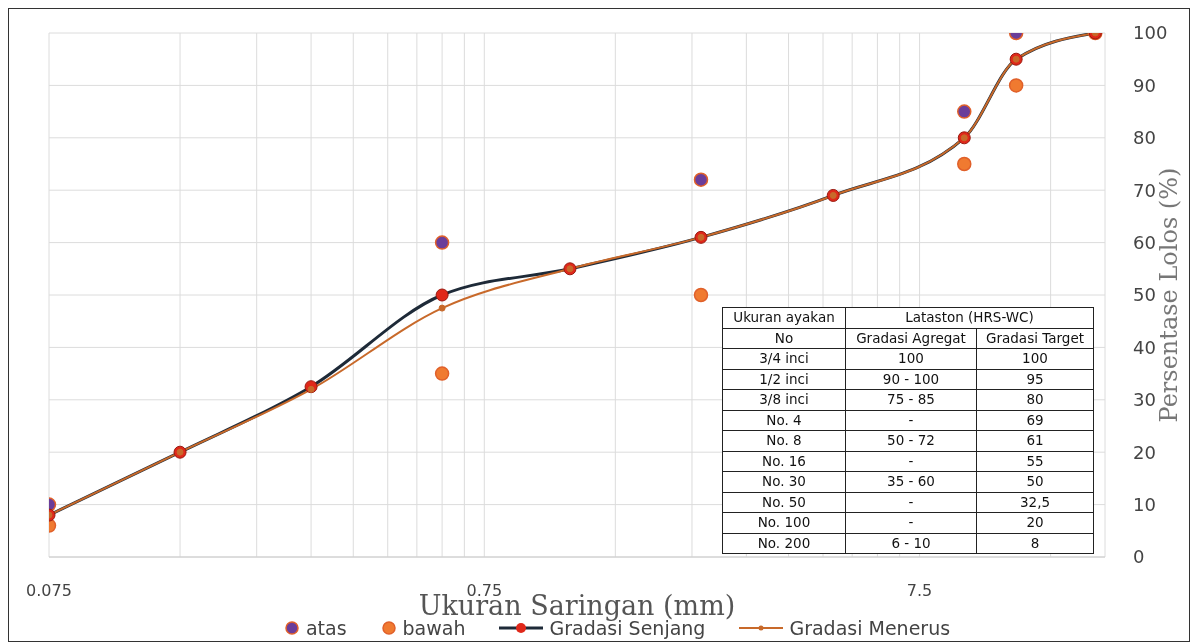 The width and height of the screenshot is (1190, 643). What do you see at coordinates (1144, 242) in the screenshot?
I see `y-tick-label: 60` at bounding box center [1144, 242].